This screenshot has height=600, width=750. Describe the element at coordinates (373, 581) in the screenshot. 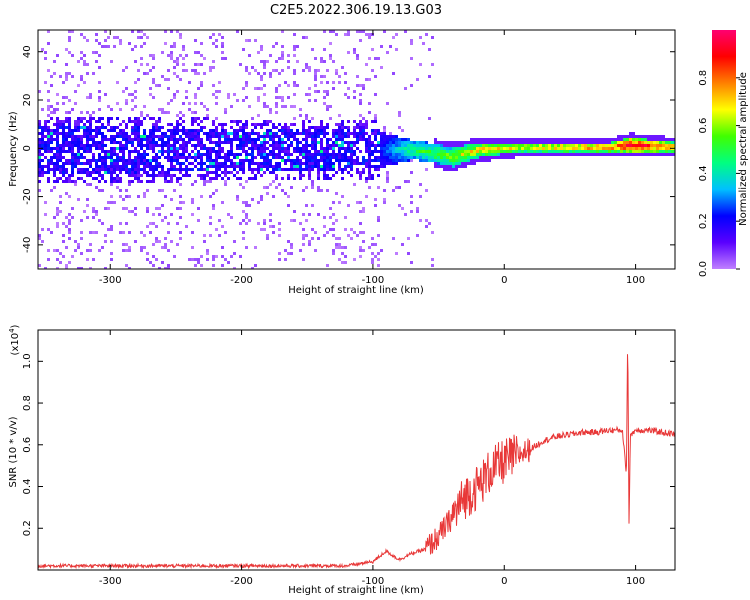

I see `x-tick-label: -100` at that location.